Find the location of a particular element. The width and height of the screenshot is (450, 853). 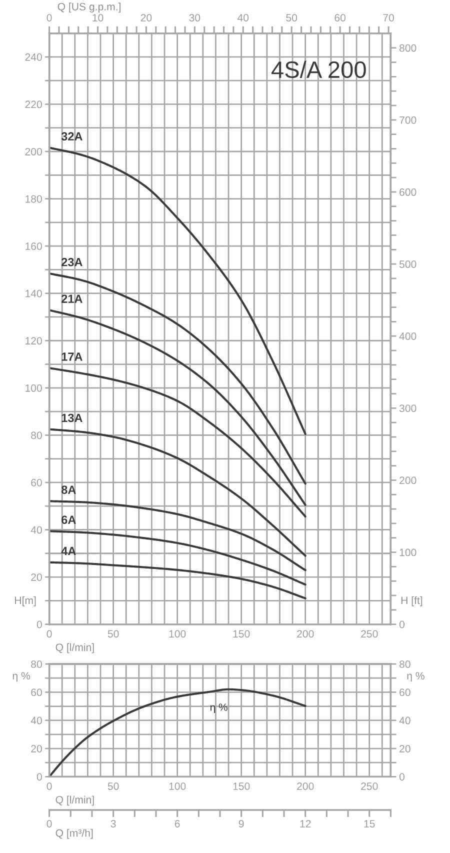

y2-tick-label: 800 is located at coordinates (407, 48).